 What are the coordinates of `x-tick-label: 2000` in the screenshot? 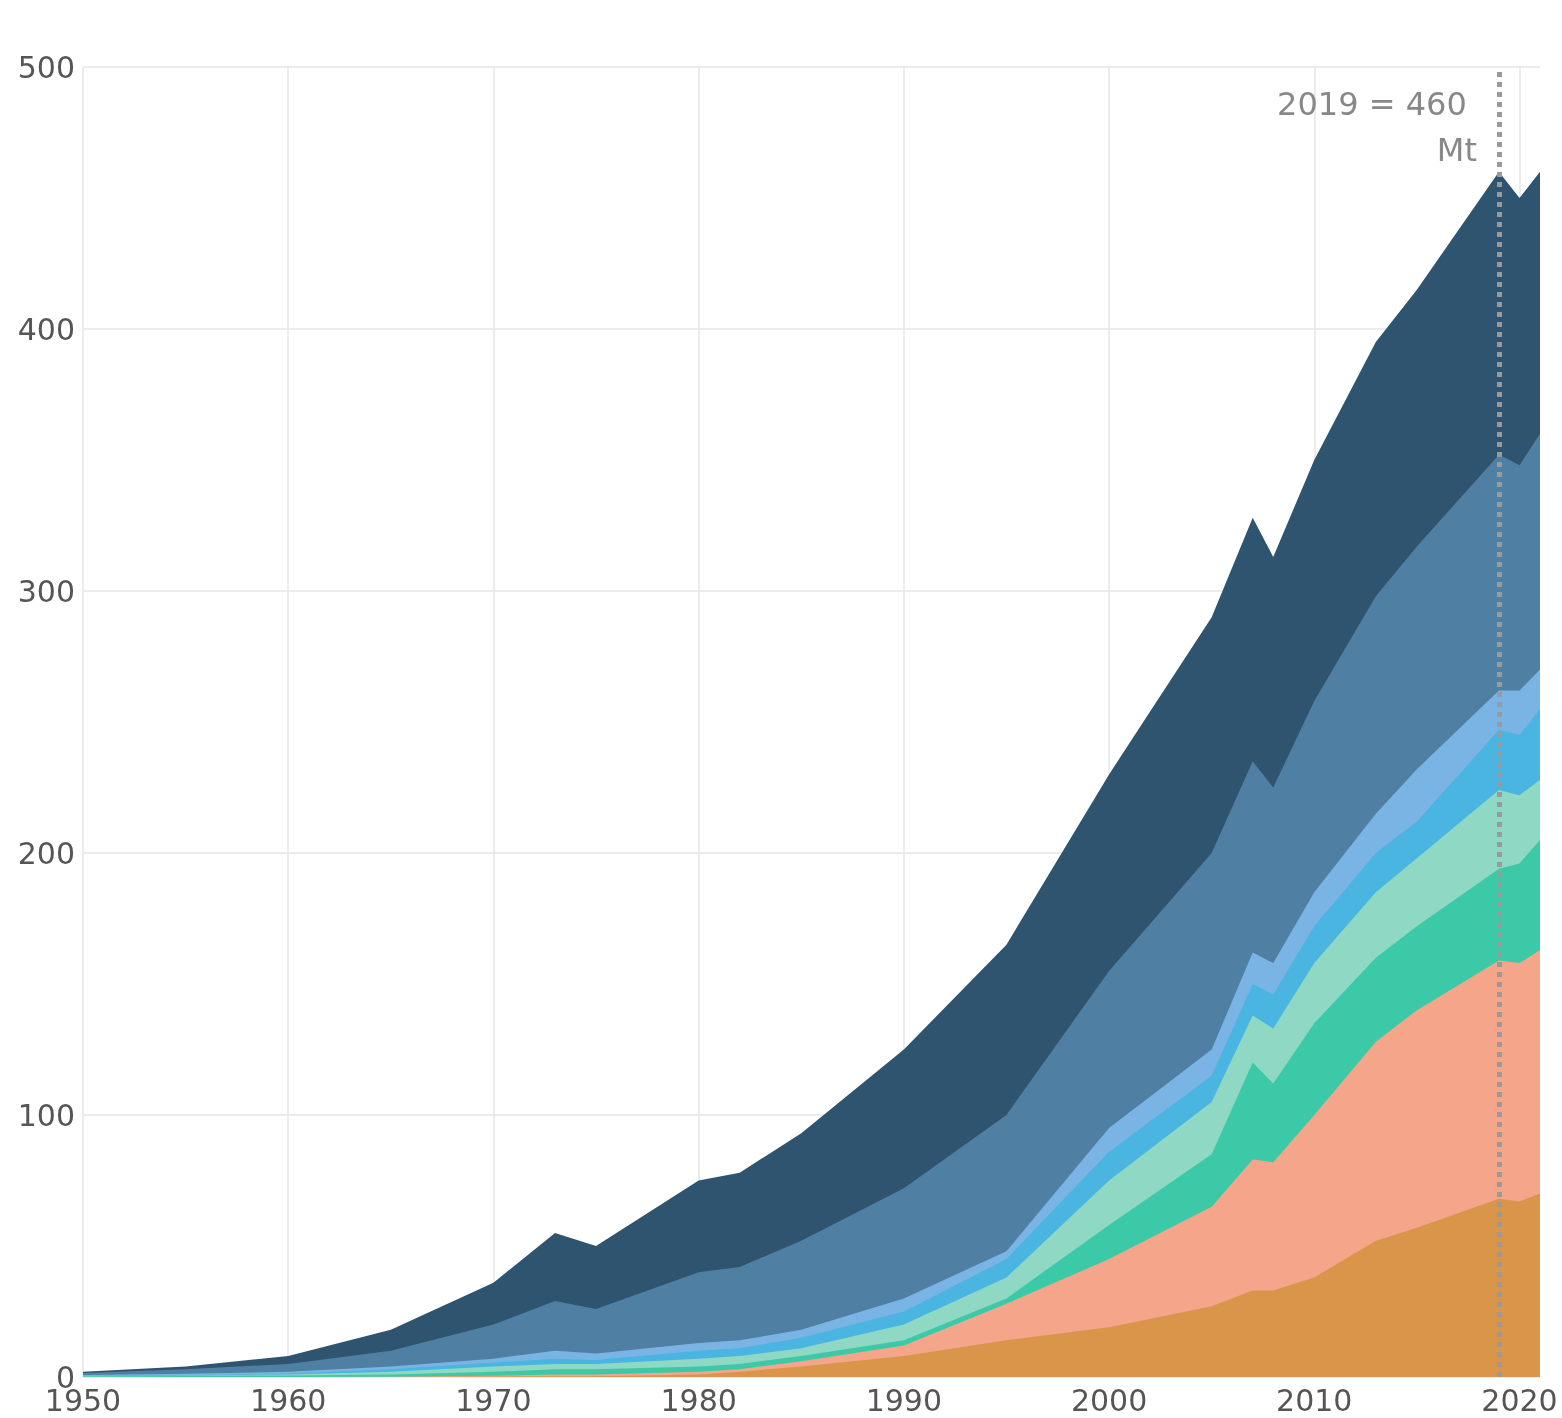 It's located at (1109, 1400).